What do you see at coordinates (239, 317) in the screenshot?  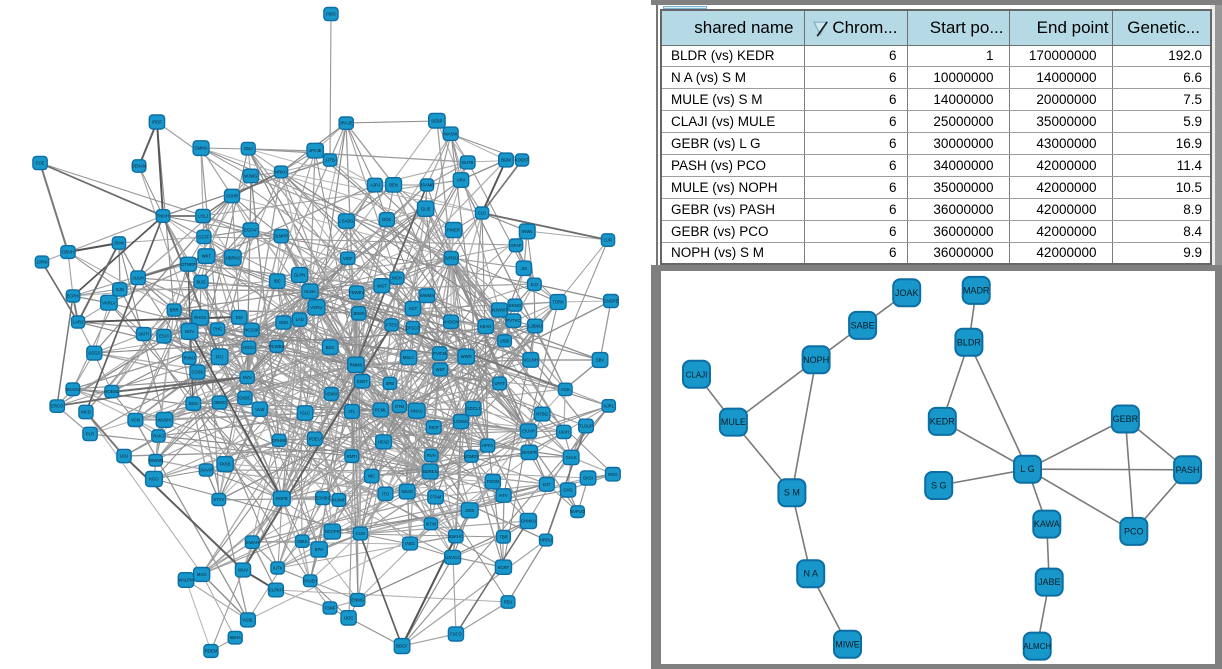 I see `svg-text: DIS` at bounding box center [239, 317].